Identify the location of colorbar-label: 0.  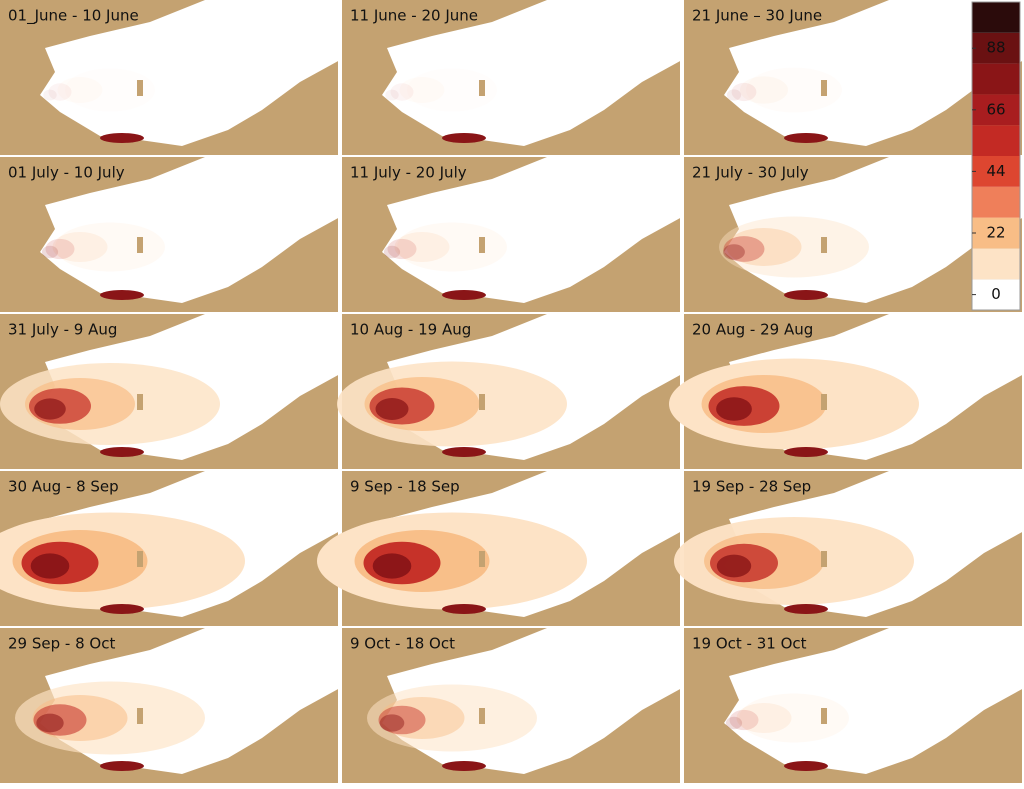
(996, 294).